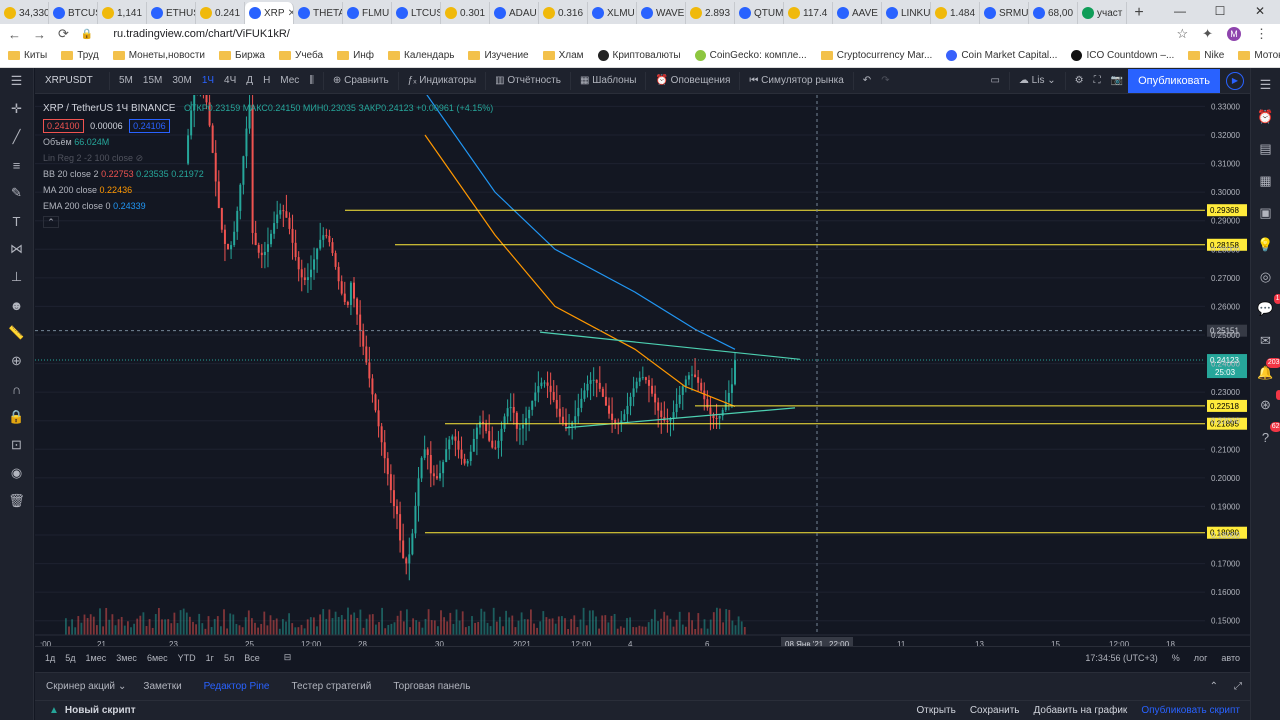 The width and height of the screenshot is (1280, 720). I want to click on buy-price: 0.24106, so click(149, 126).